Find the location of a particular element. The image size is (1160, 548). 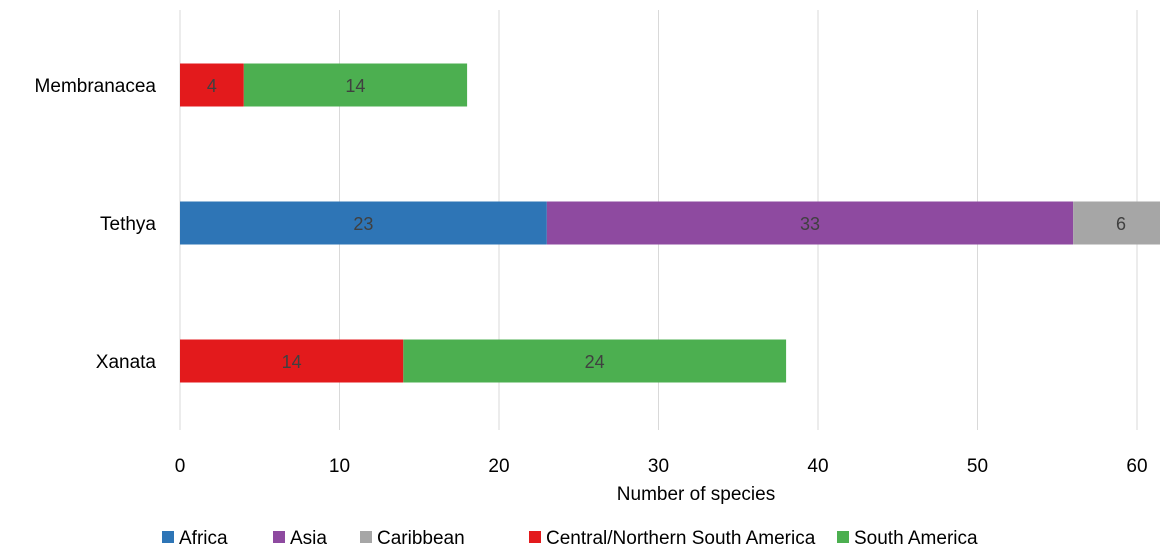

x-tick-label: 60 is located at coordinates (1136, 466).